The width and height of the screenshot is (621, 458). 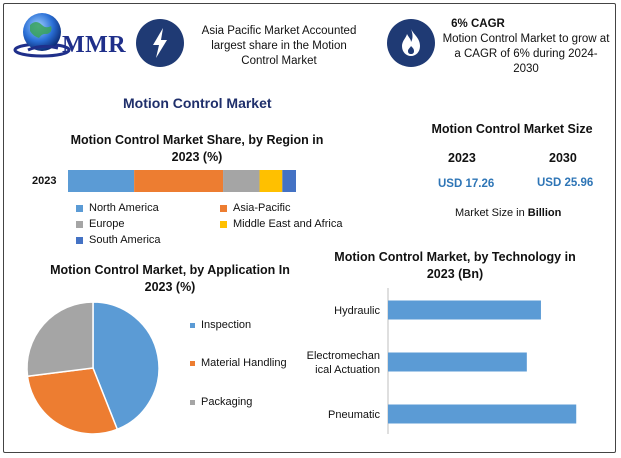 I want to click on globe-icon, so click(x=42, y=35).